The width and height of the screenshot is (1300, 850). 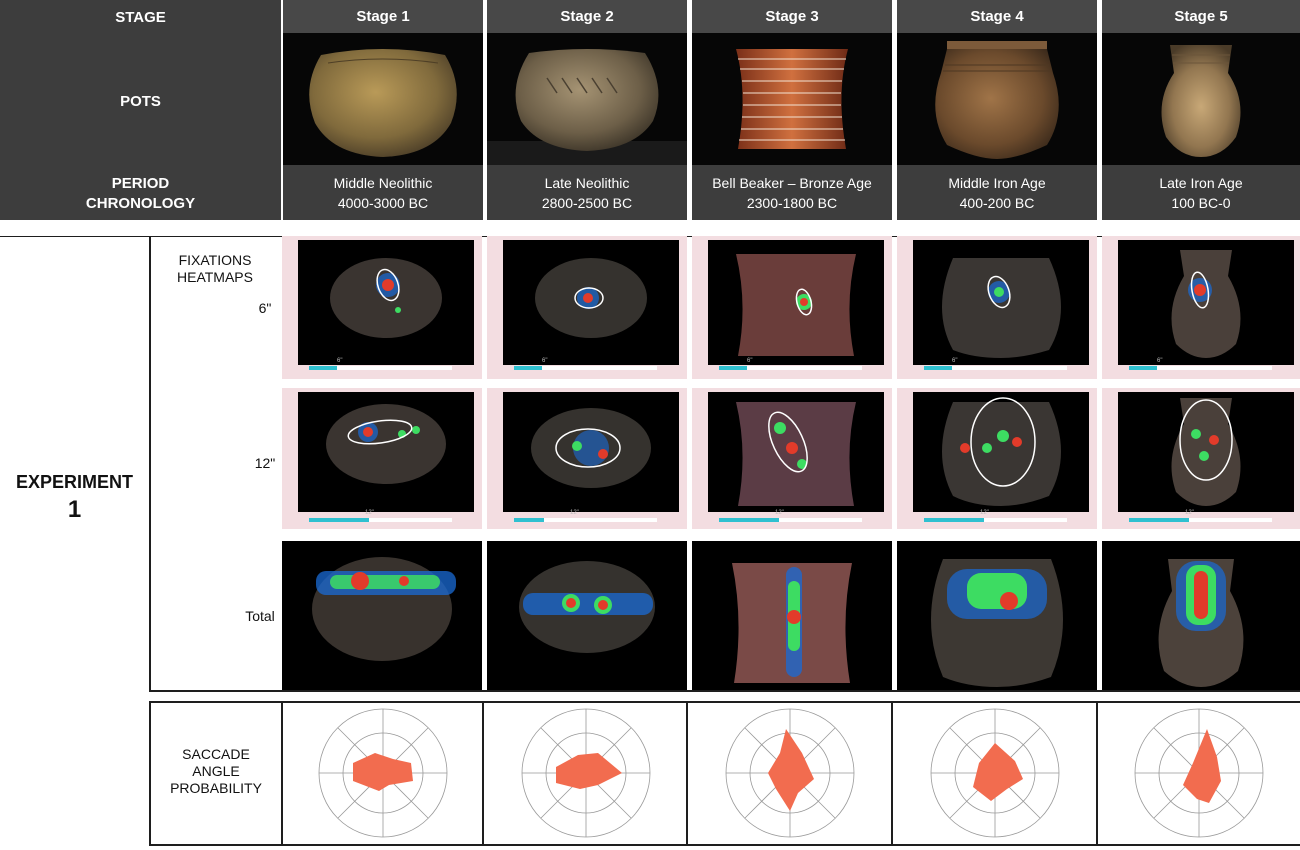 I want to click on stage-3-title: Stage 3, so click(x=792, y=16).